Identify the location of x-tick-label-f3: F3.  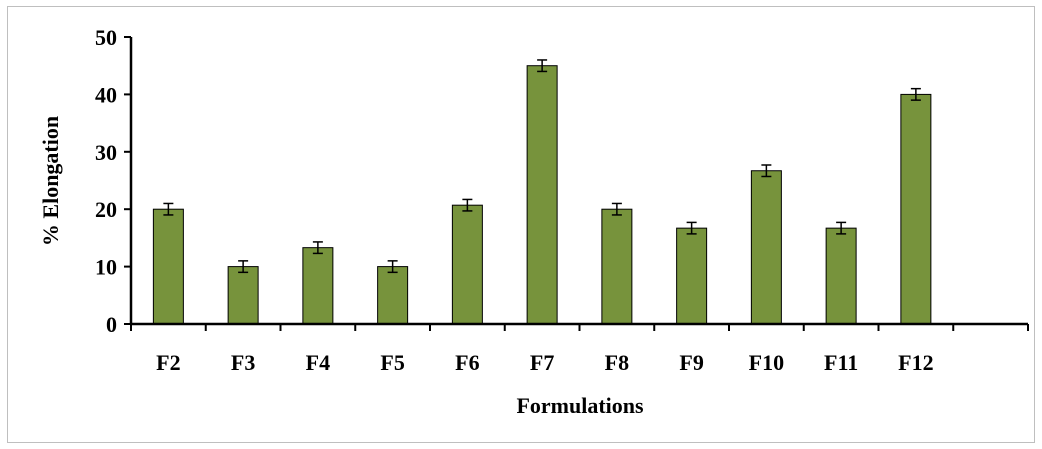
(243, 362).